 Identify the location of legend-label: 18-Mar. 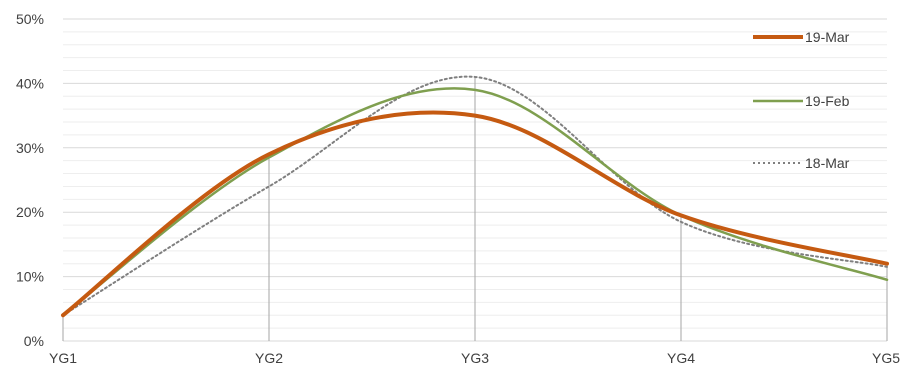
(827, 163).